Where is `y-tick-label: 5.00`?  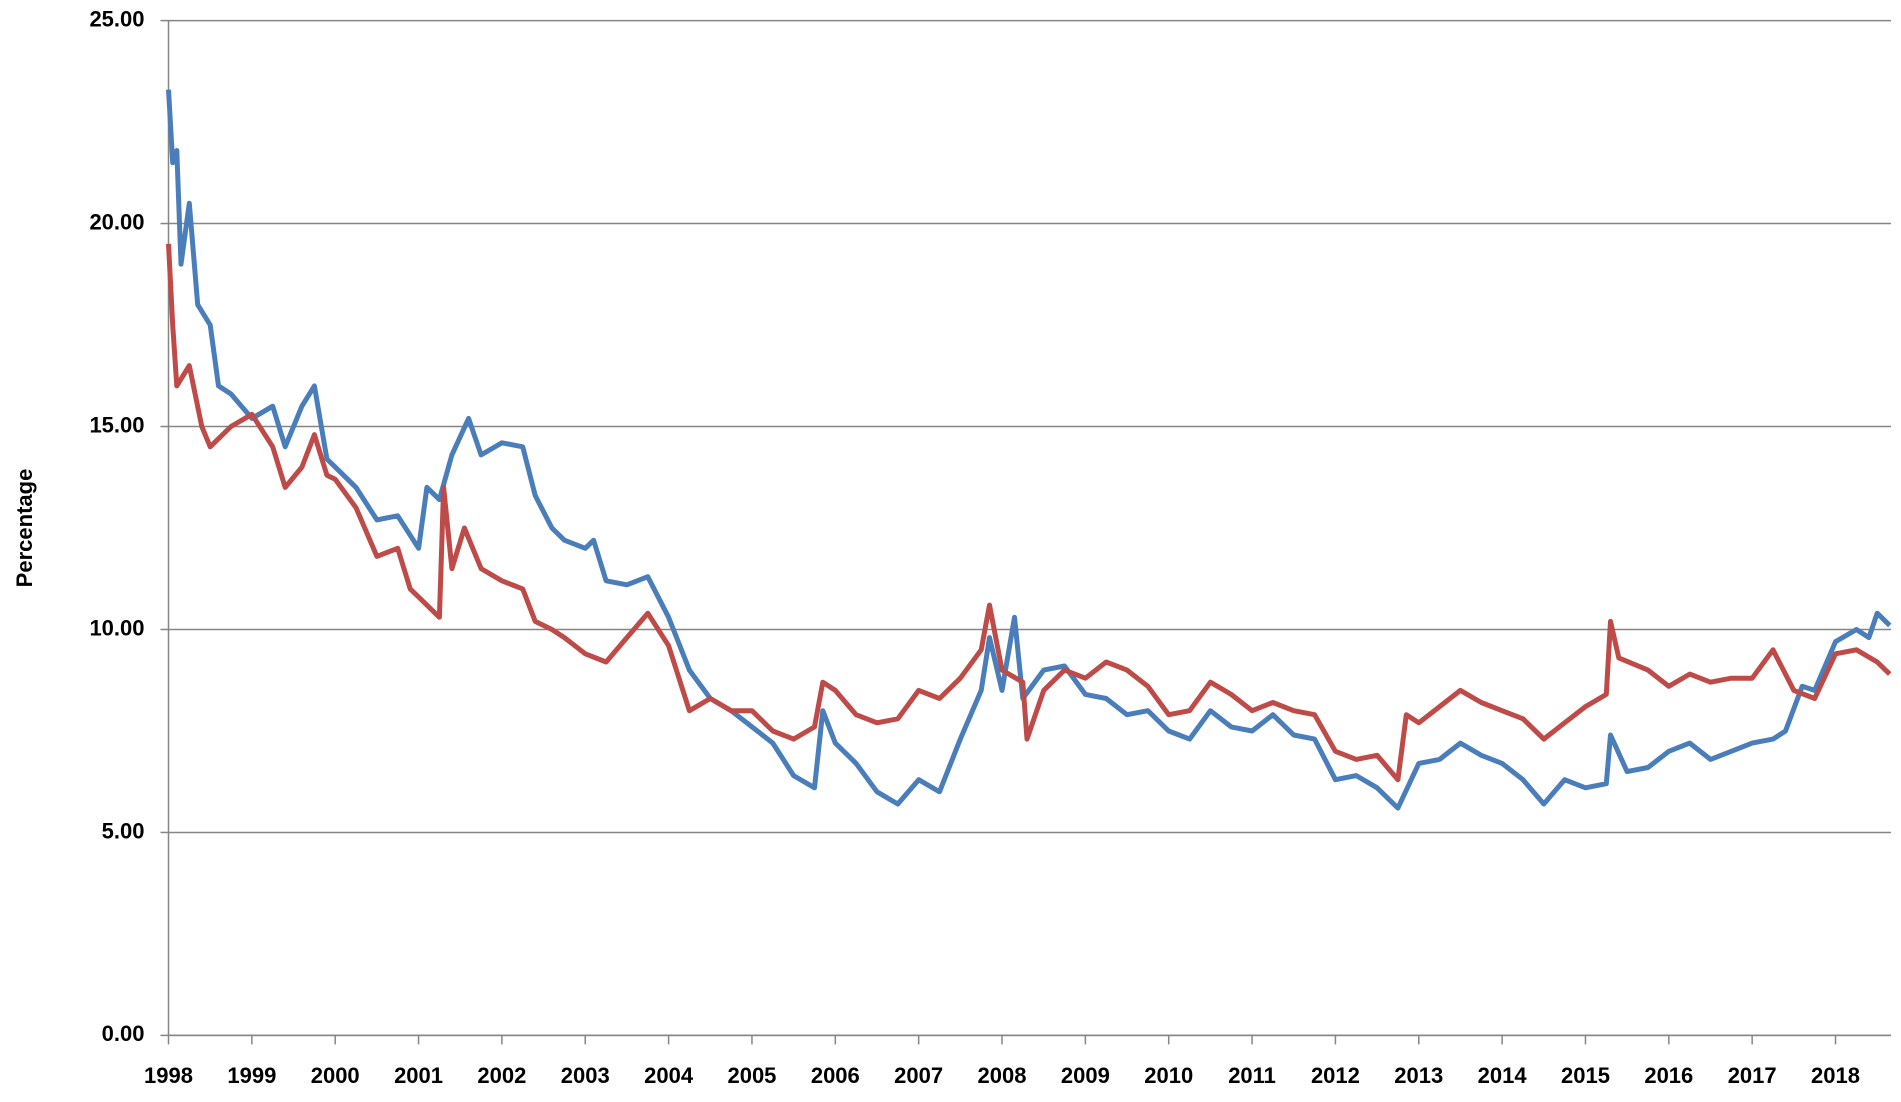
y-tick-label: 5.00 is located at coordinates (123, 830).